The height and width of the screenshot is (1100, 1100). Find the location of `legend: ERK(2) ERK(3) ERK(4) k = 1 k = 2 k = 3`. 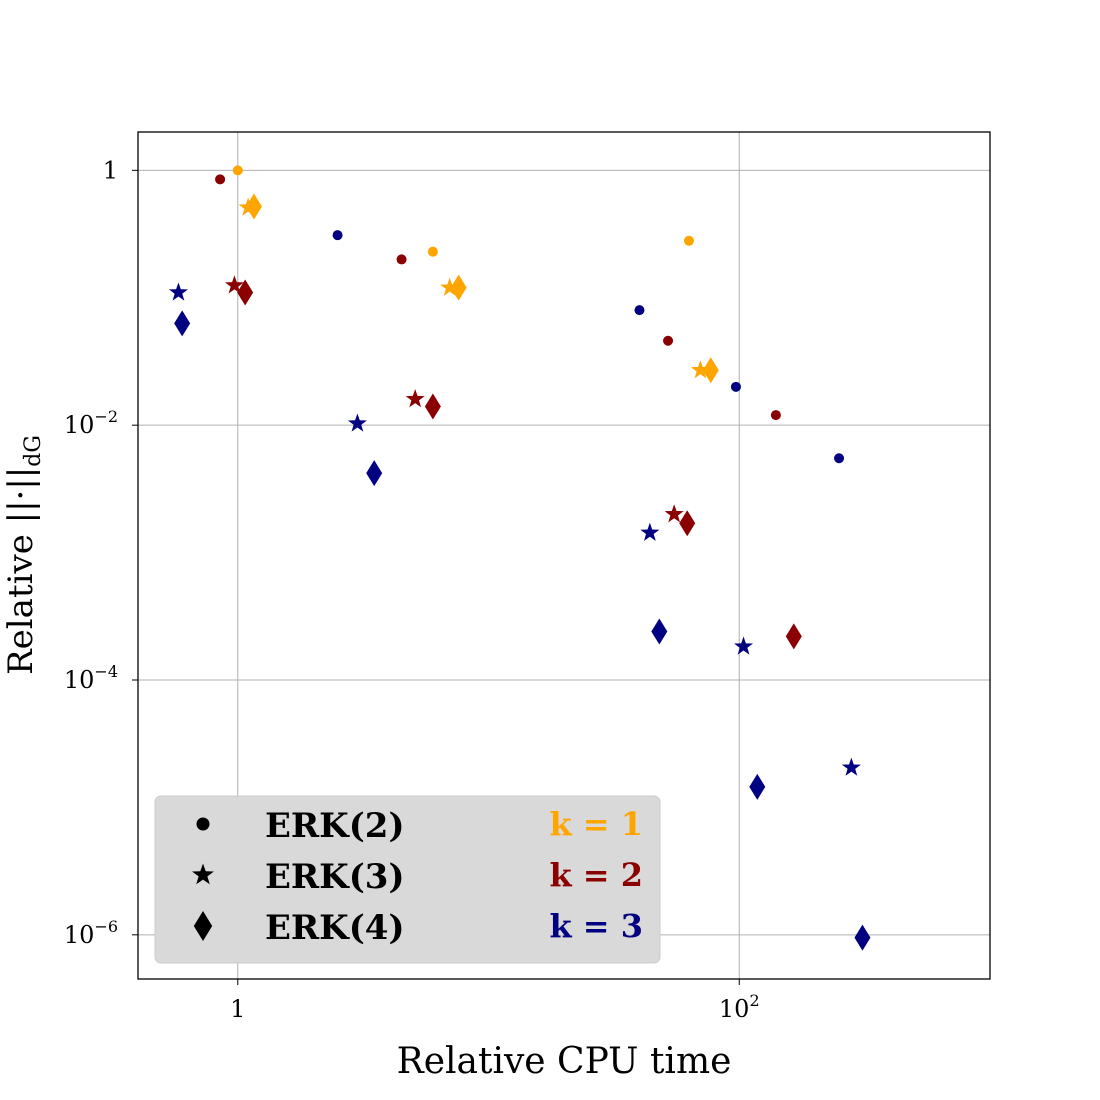

legend: ERK(2) ERK(3) ERK(4) k = 1 k = 2 k = 3 is located at coordinates (407, 879).